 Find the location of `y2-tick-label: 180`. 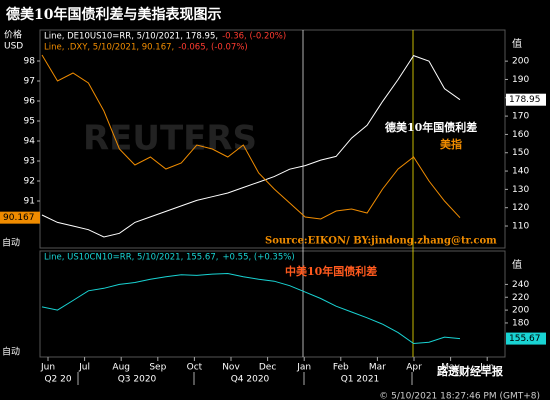

y2-tick-label: 180 is located at coordinates (520, 323).